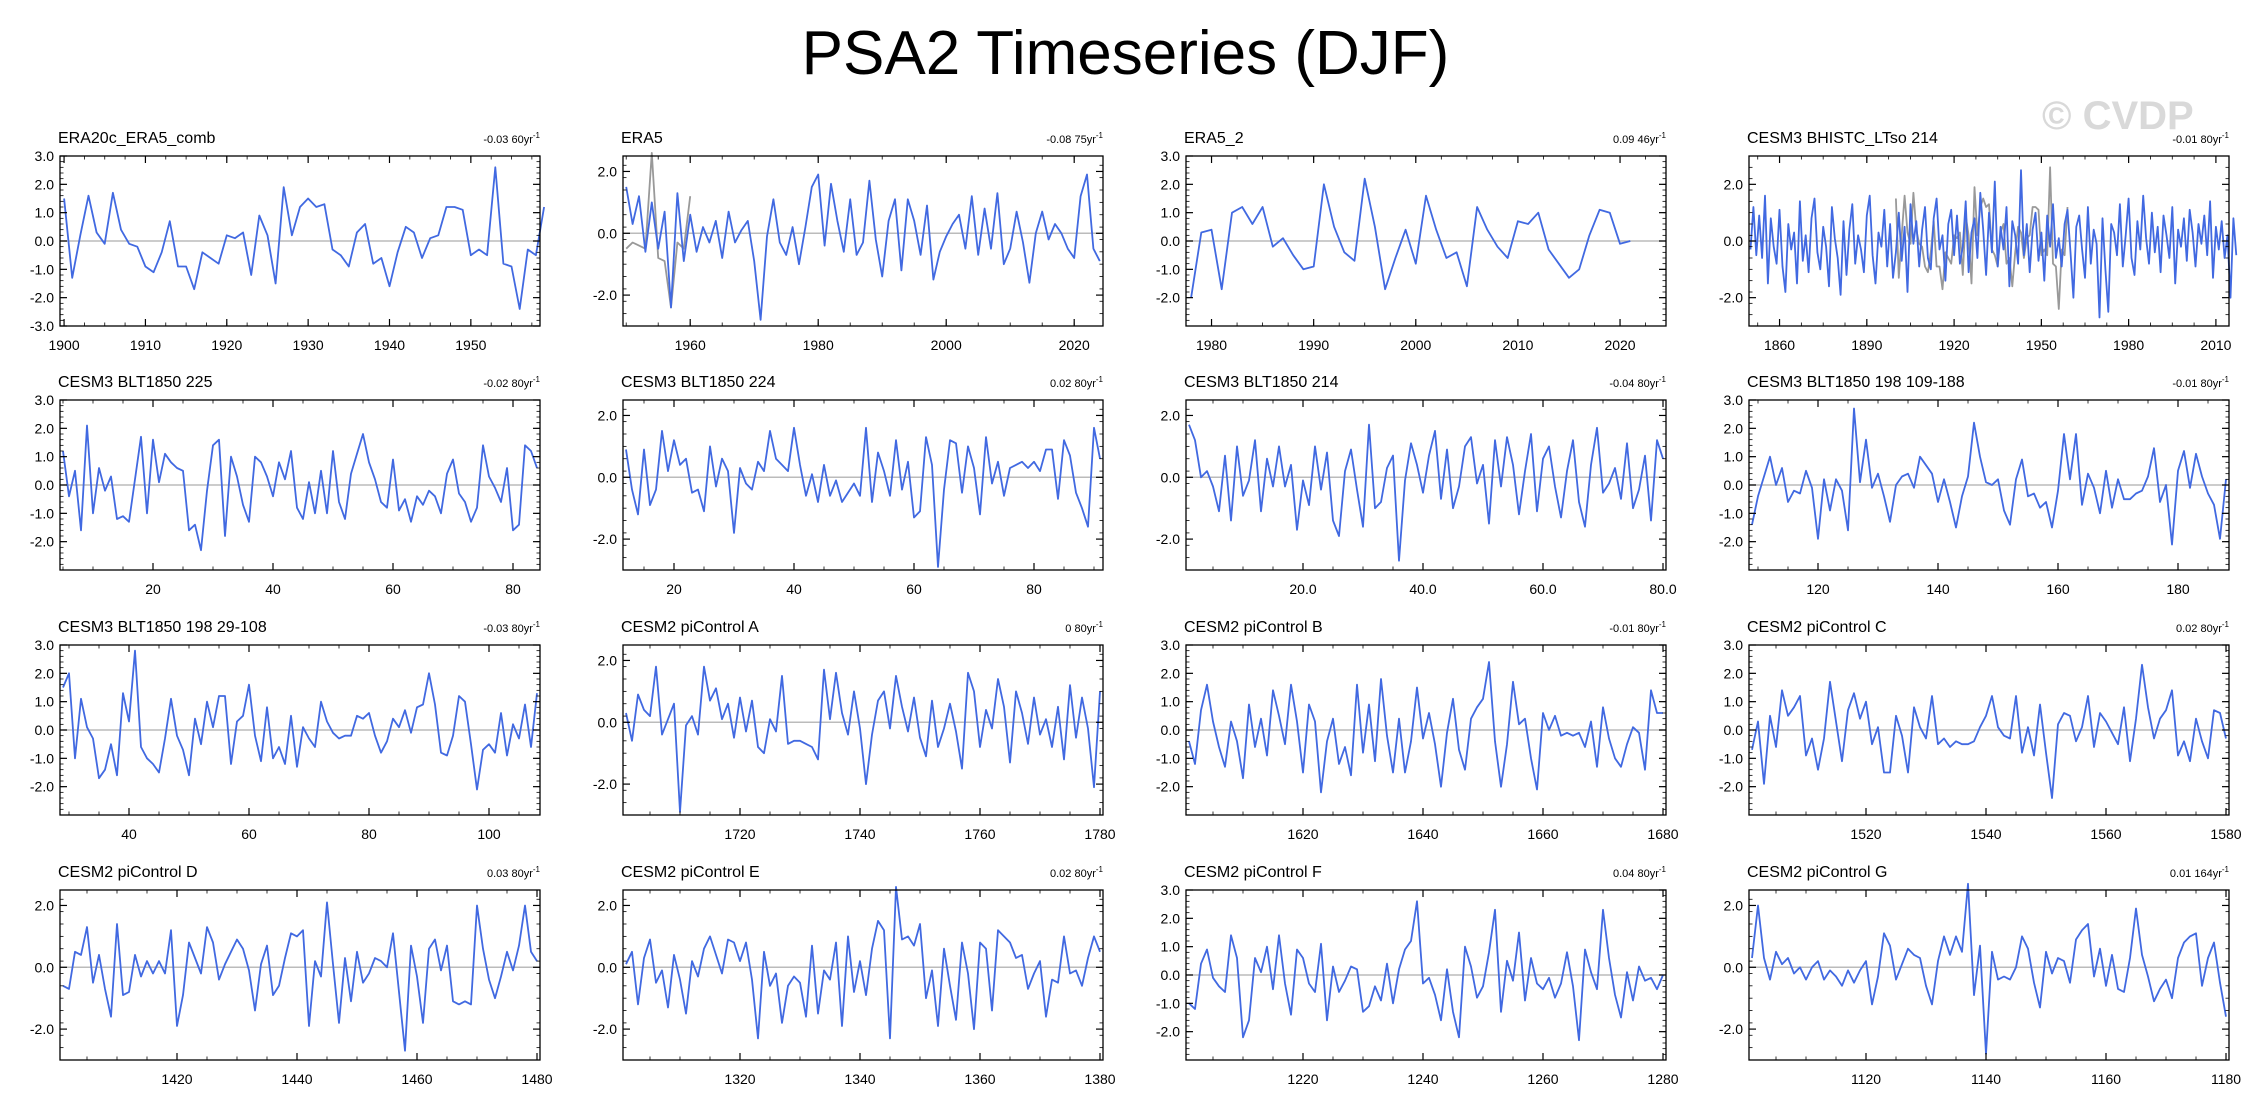 The image size is (2251, 1118). I want to click on chart-title: ERA5_2, so click(1214, 138).